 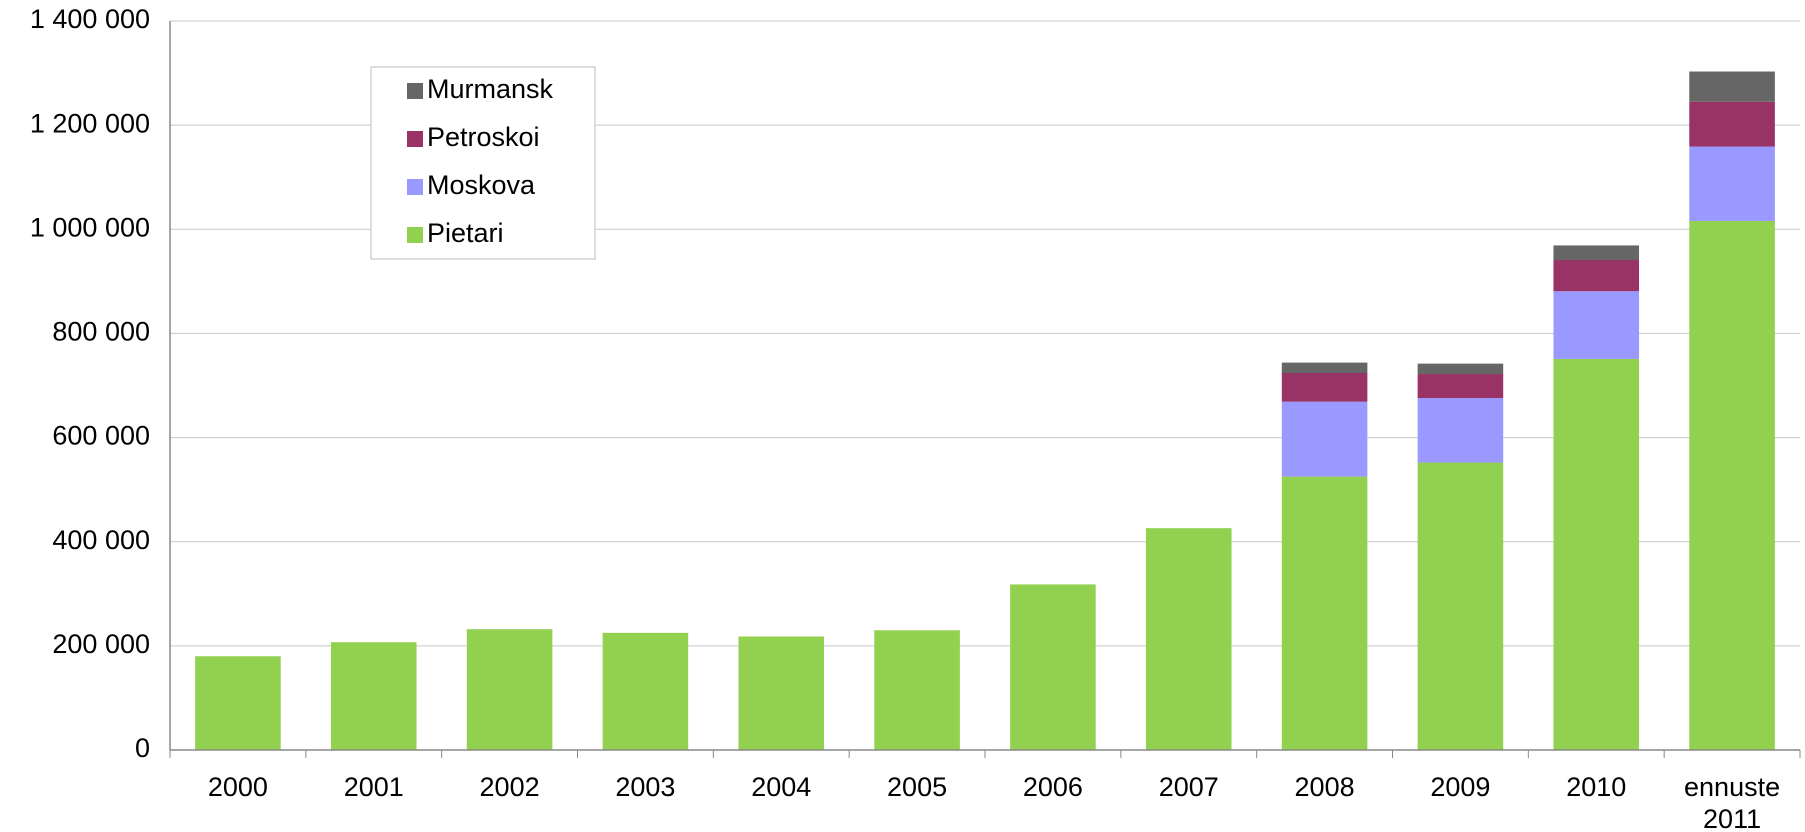 What do you see at coordinates (1732, 802) in the screenshot?
I see `x-tick-label: ennuste 2011` at bounding box center [1732, 802].